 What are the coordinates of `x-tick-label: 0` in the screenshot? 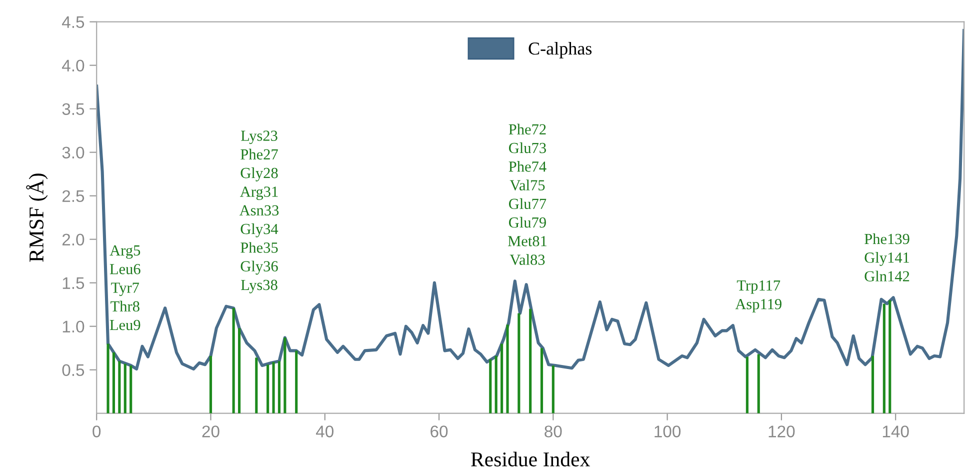 It's located at (96, 432).